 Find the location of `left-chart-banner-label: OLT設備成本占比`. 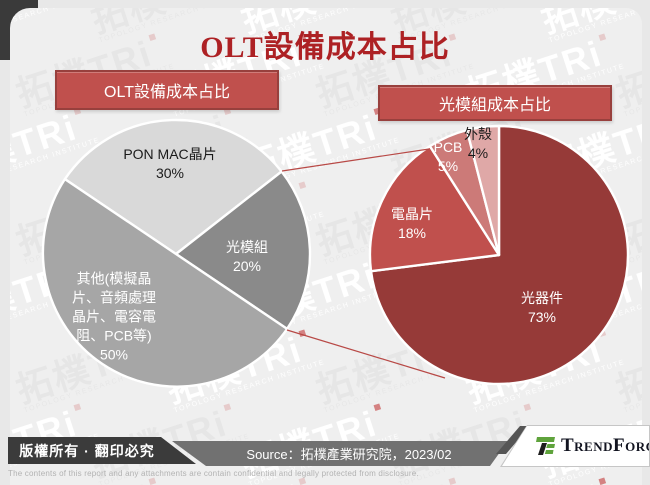

left-chart-banner-label: OLT設備成本占比 is located at coordinates (167, 92).